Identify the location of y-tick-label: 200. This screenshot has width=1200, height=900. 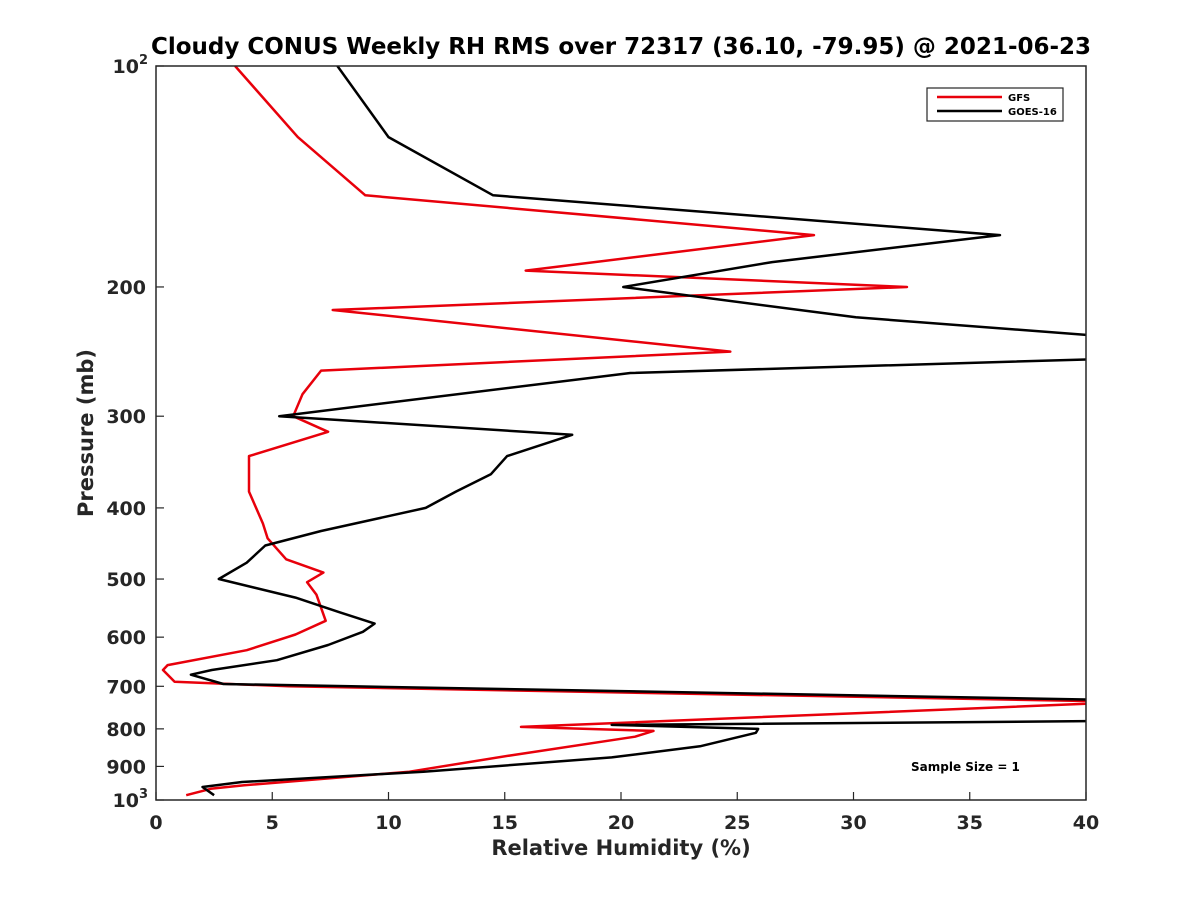
(126, 288).